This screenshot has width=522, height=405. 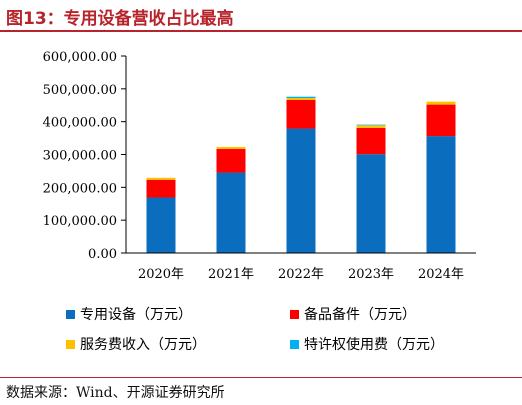 What do you see at coordinates (441, 274) in the screenshot?
I see `x-tick-label: 2024年` at bounding box center [441, 274].